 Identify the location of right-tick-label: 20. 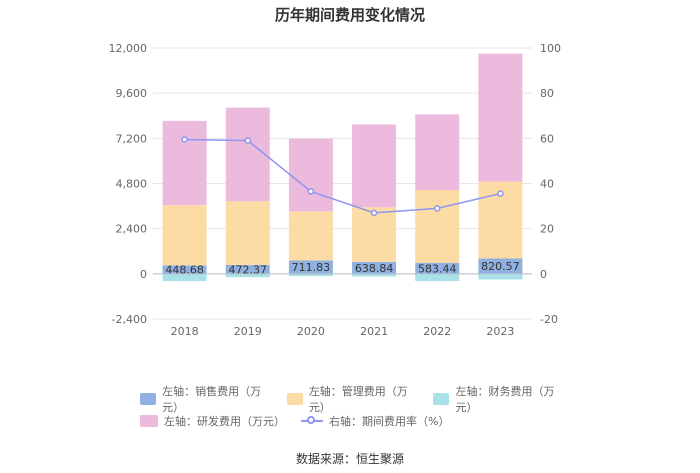
(547, 229).